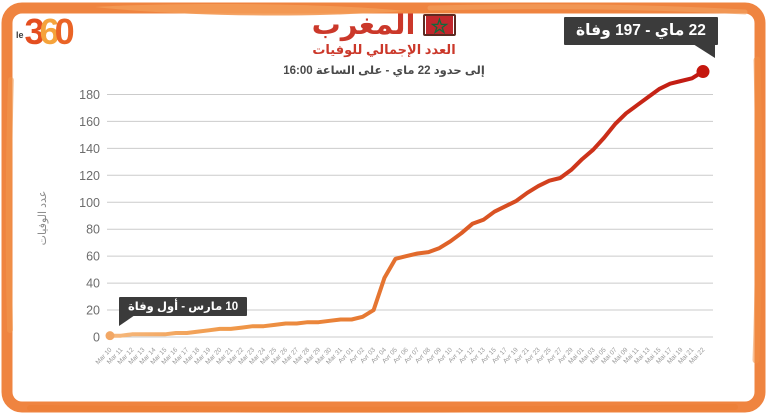 The height and width of the screenshot is (415, 768). Describe the element at coordinates (89, 122) in the screenshot. I see `y-tick-label: 160` at that location.